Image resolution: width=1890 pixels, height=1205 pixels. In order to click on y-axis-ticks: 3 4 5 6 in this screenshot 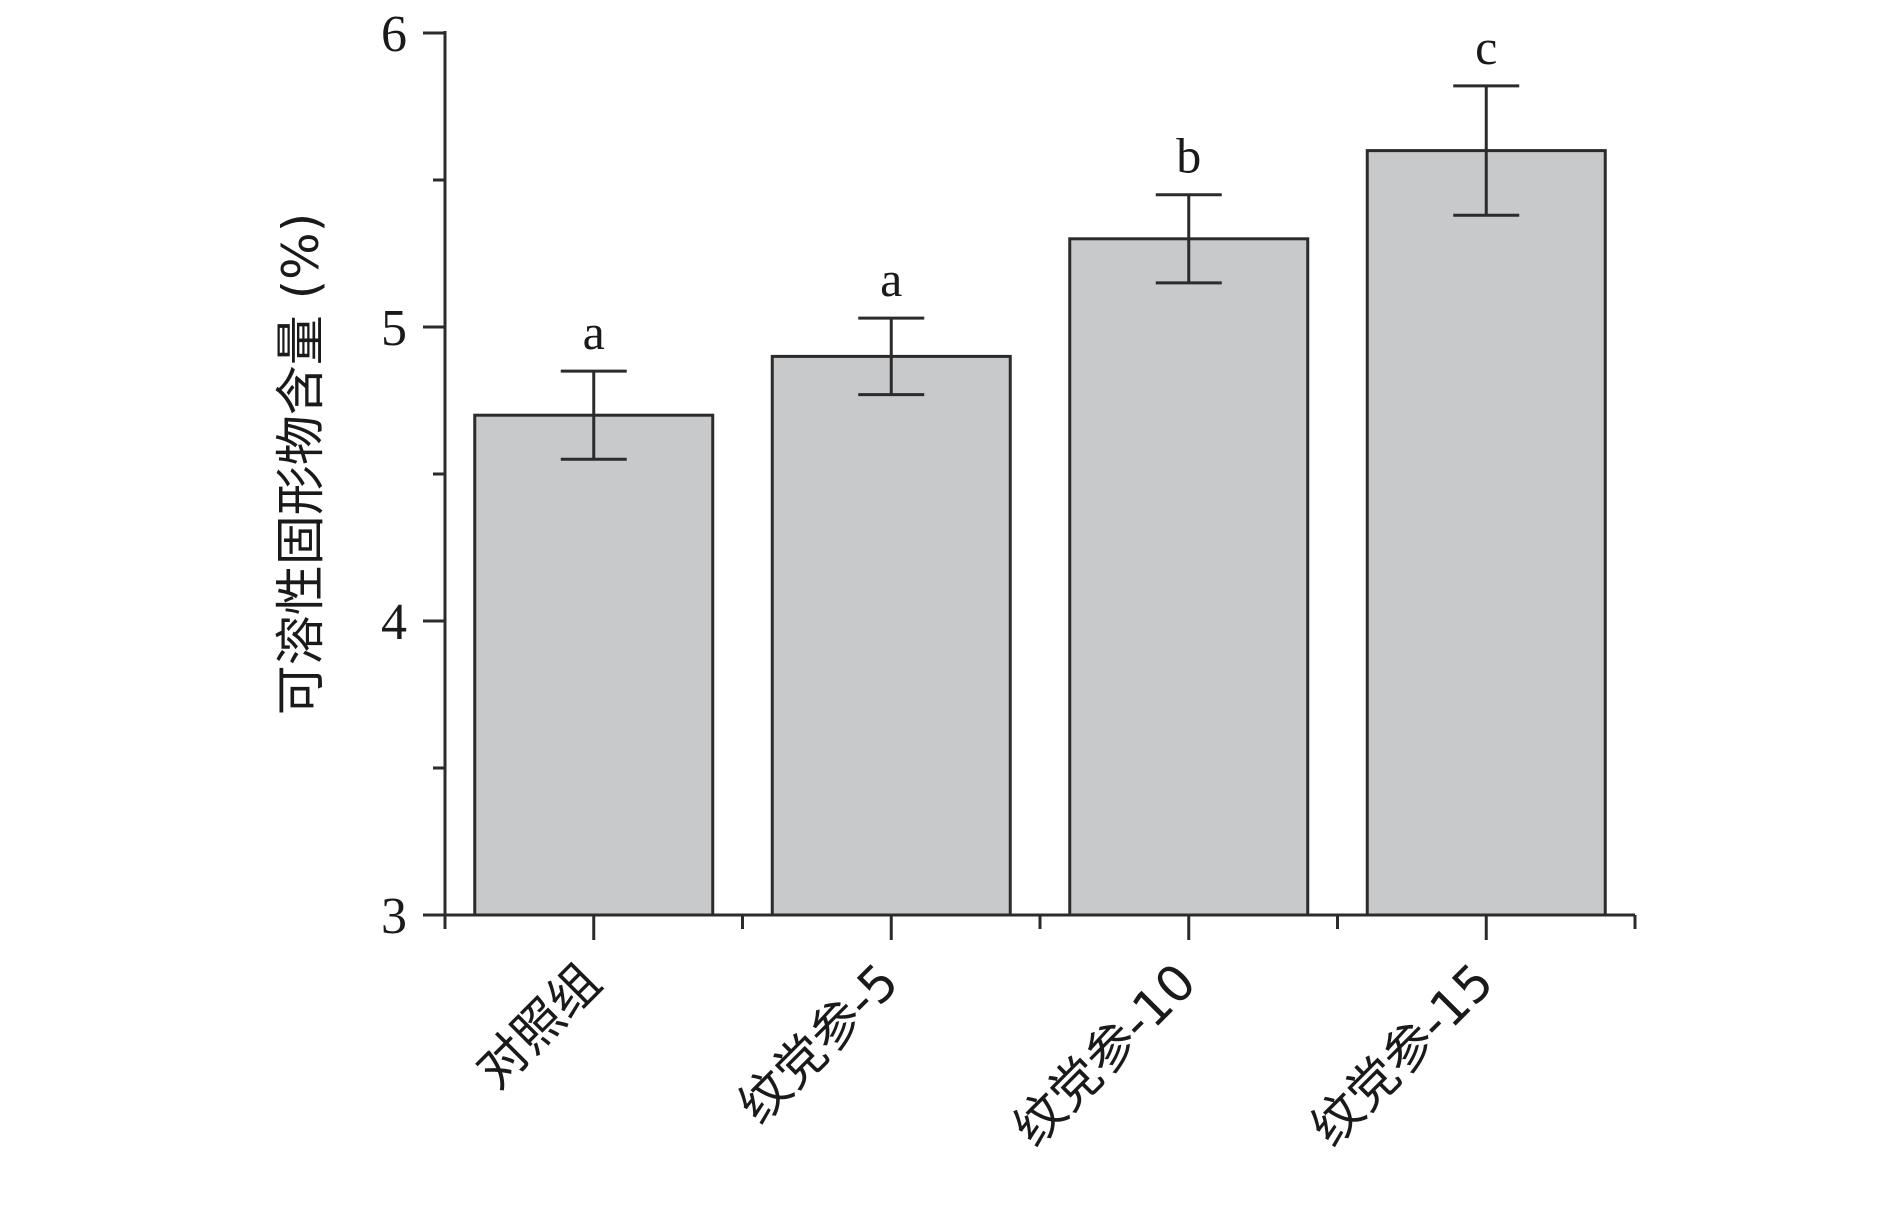, I will do `click(413, 475)`.